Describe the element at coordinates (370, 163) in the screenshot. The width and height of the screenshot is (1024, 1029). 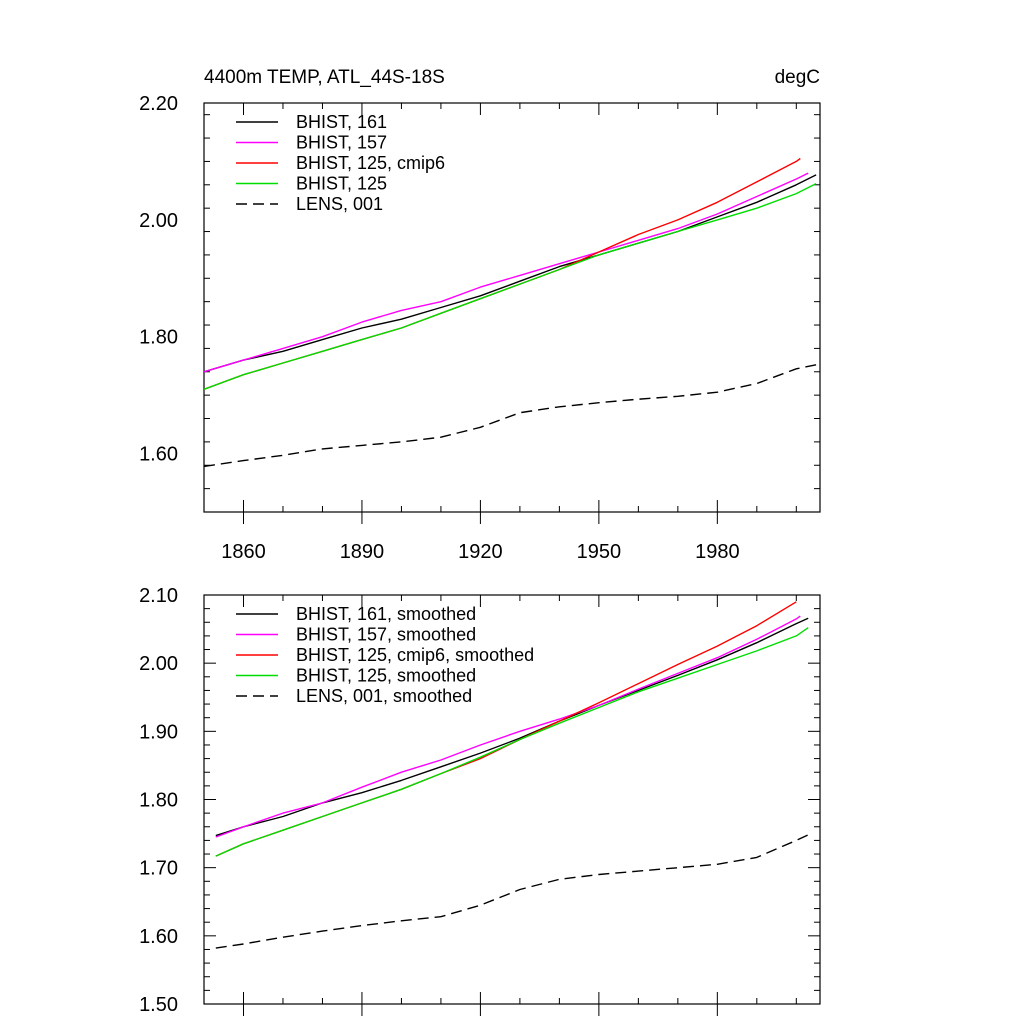
I see `legend-label: BHIST, 125, cmip6` at that location.